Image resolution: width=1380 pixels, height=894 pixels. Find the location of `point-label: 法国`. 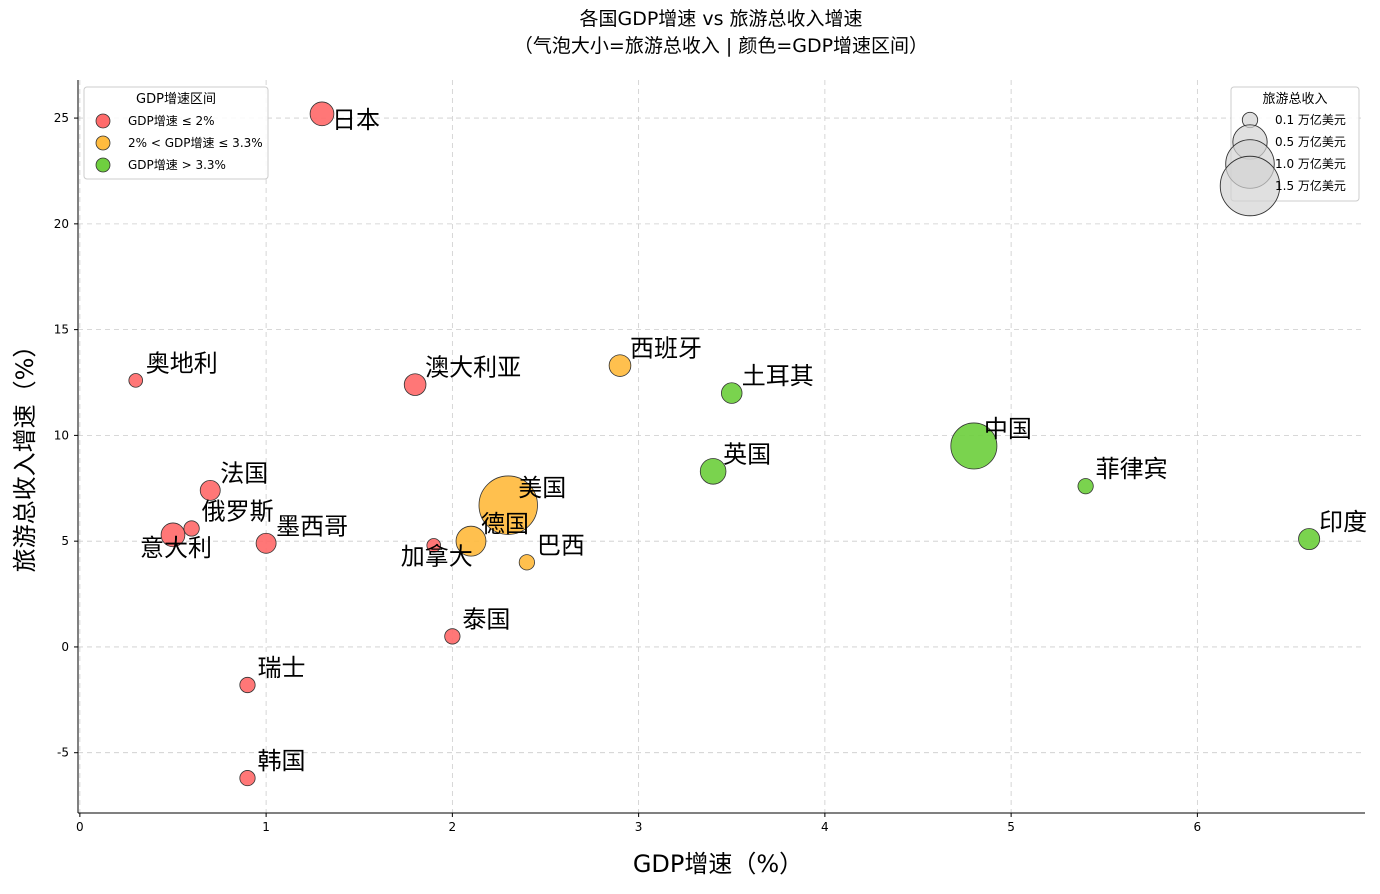

point-label: 法国 is located at coordinates (244, 473).